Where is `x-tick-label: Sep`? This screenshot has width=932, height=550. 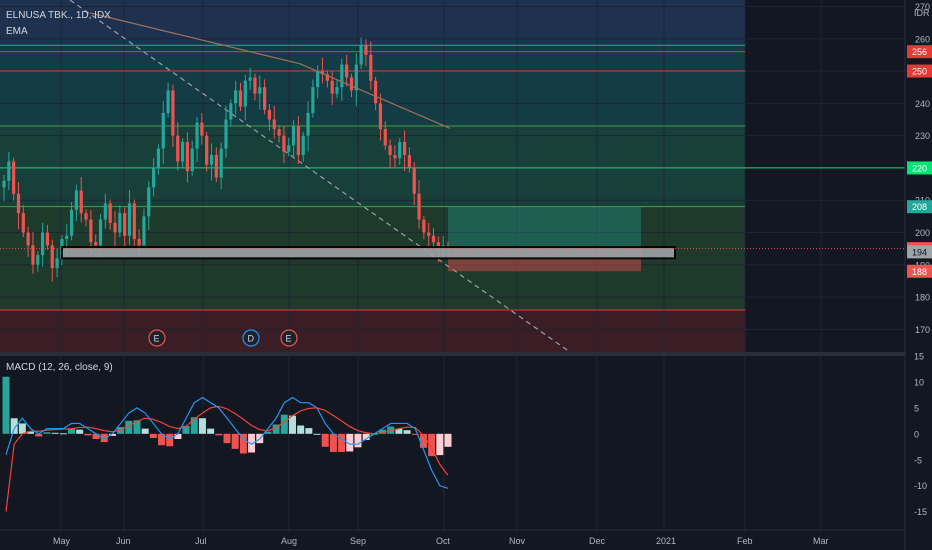
x-tick-label: Sep is located at coordinates (358, 541).